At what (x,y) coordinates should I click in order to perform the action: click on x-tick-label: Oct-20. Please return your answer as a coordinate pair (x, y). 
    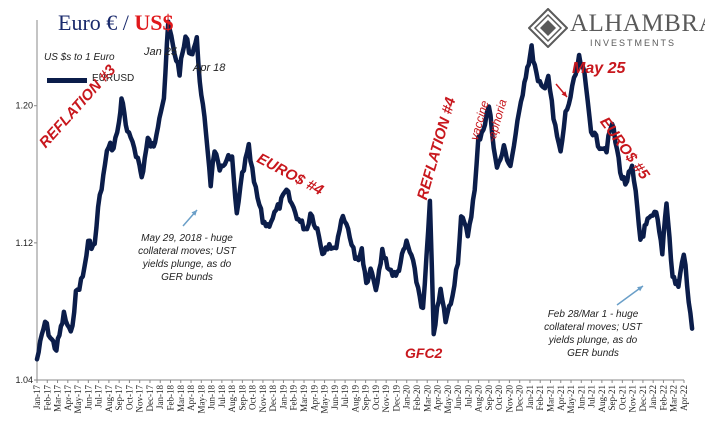
    Looking at the image, I should click on (499, 397).